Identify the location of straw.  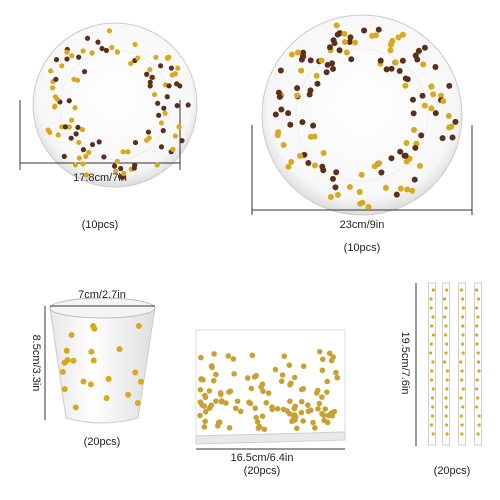
(462, 364).